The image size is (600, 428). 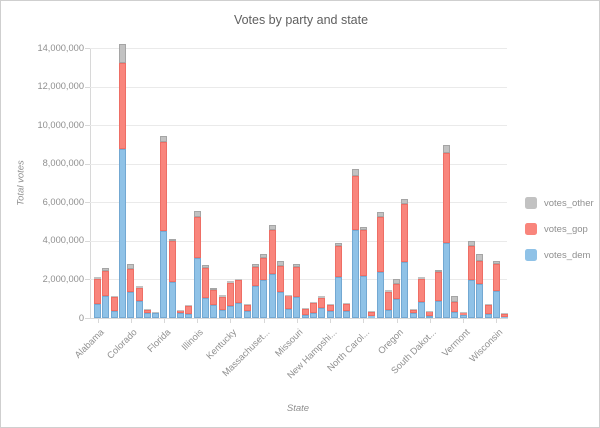 I want to click on legend-item-votes_dem: votes_dem, so click(x=559, y=255).